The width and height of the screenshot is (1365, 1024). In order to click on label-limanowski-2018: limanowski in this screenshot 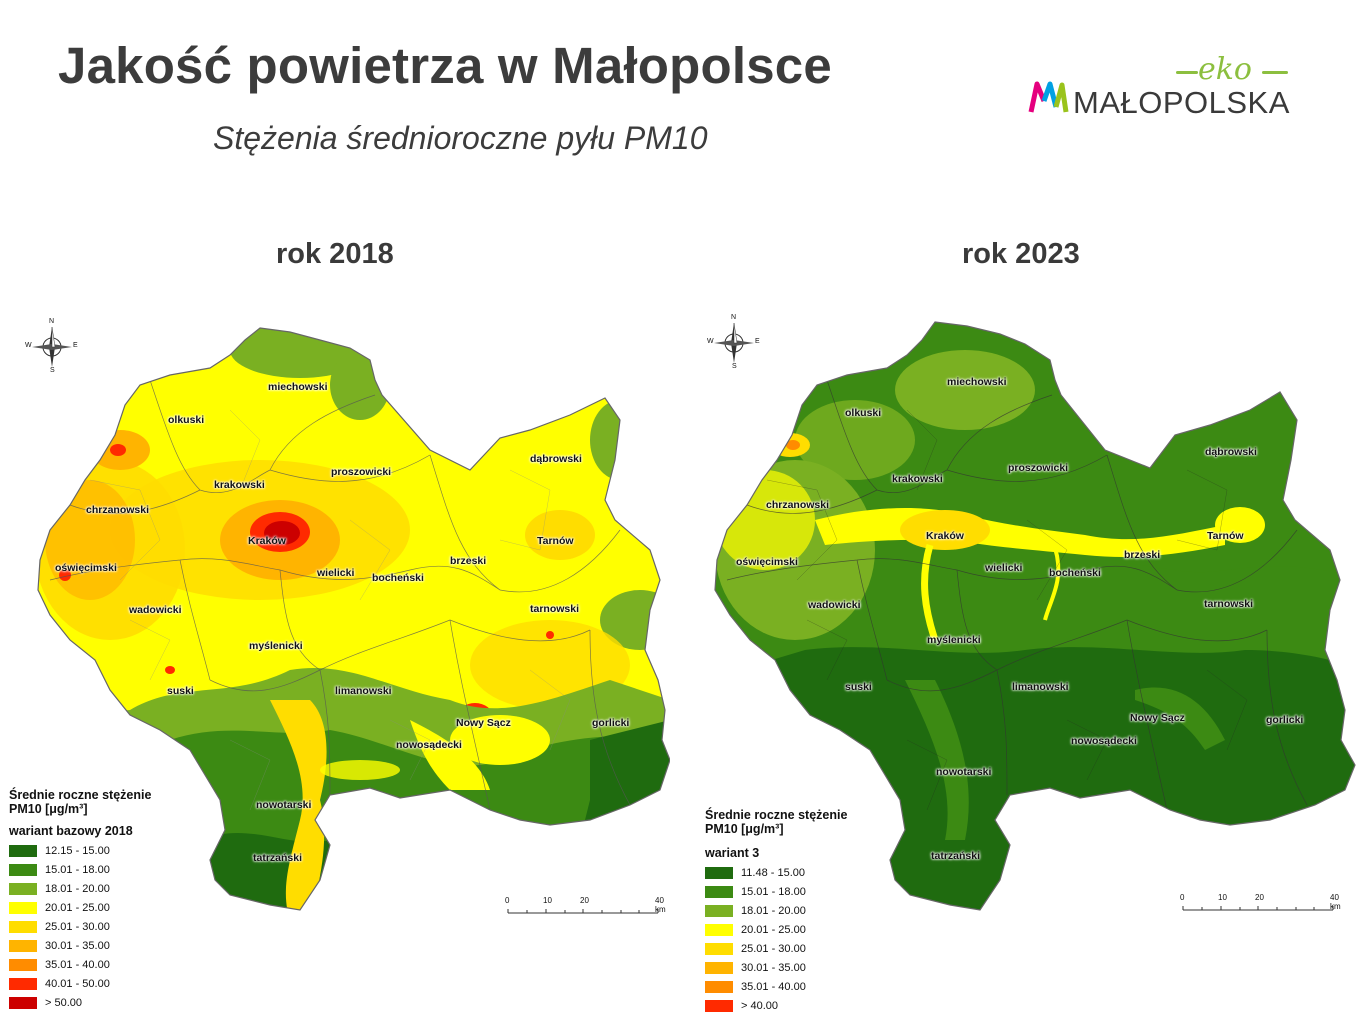, I will do `click(363, 691)`.